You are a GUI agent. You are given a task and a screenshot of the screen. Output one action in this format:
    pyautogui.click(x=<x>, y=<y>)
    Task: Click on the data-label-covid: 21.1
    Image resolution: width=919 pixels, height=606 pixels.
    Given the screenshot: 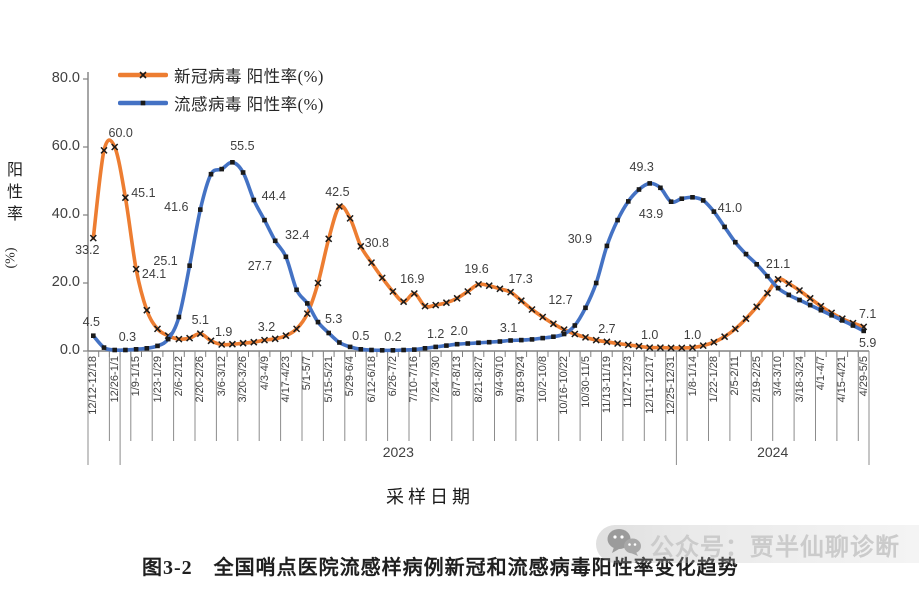 What is the action you would take?
    pyautogui.click(x=778, y=264)
    